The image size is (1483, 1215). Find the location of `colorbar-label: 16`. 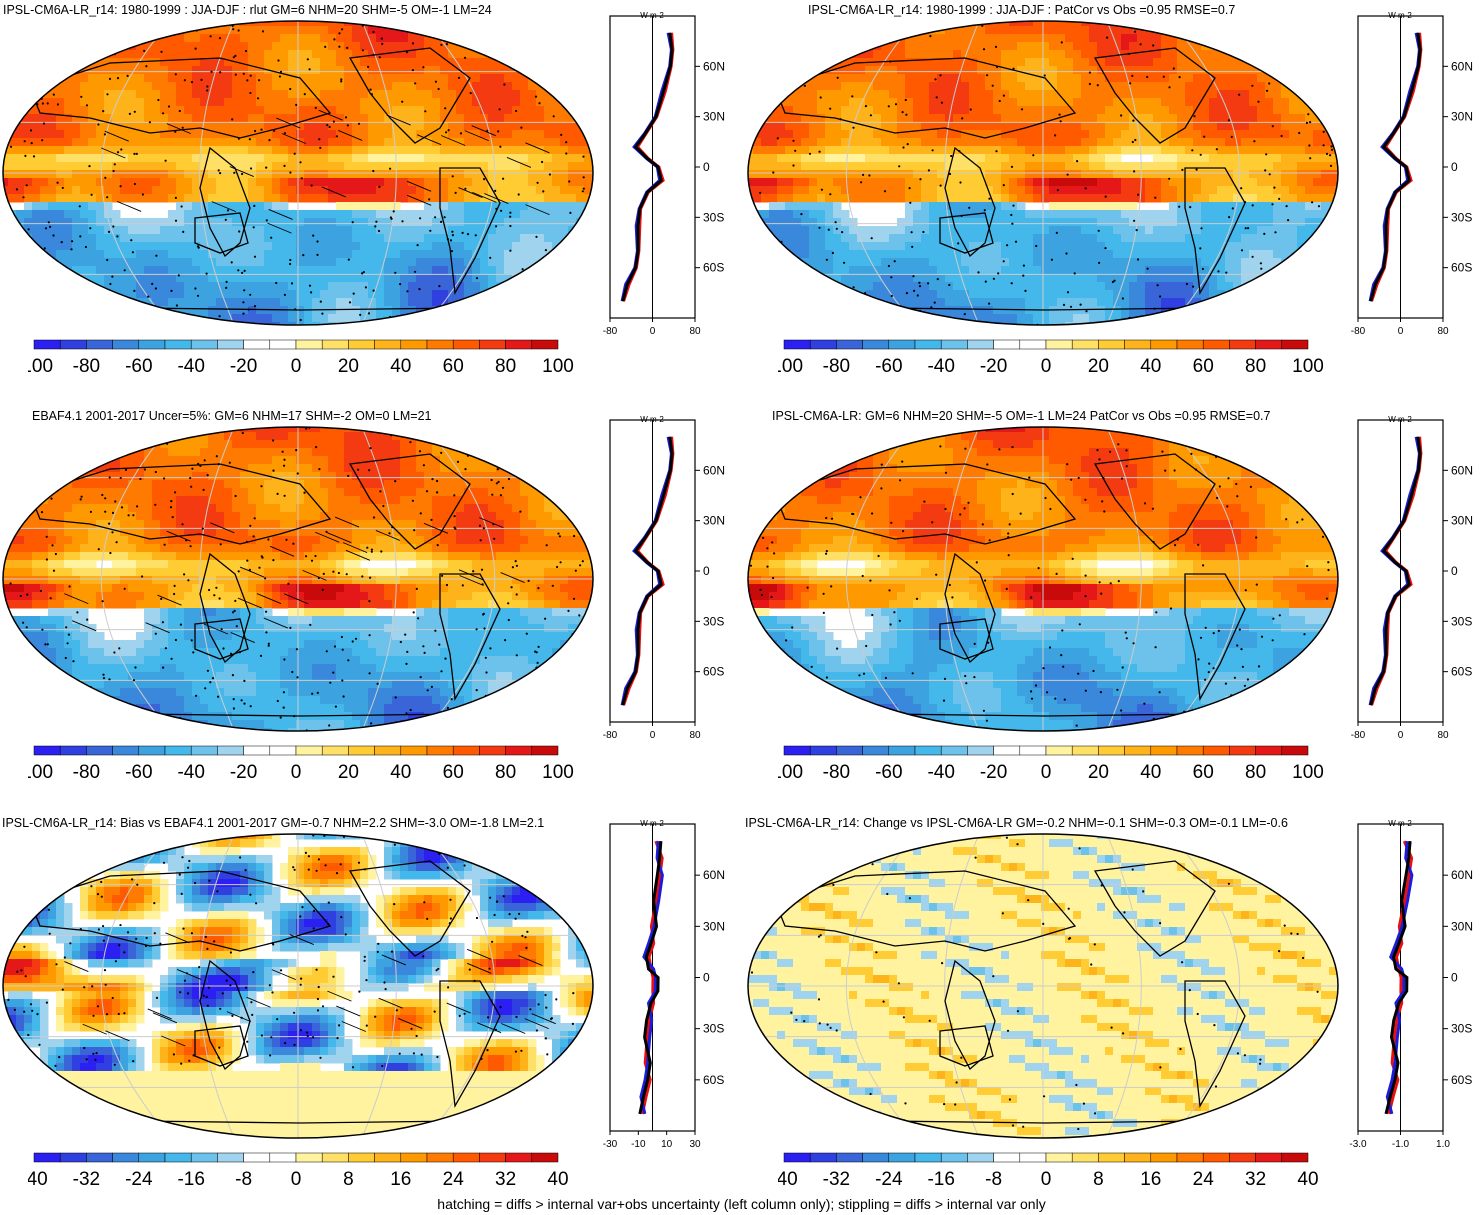

colorbar-label: 16 is located at coordinates (1150, 1179).